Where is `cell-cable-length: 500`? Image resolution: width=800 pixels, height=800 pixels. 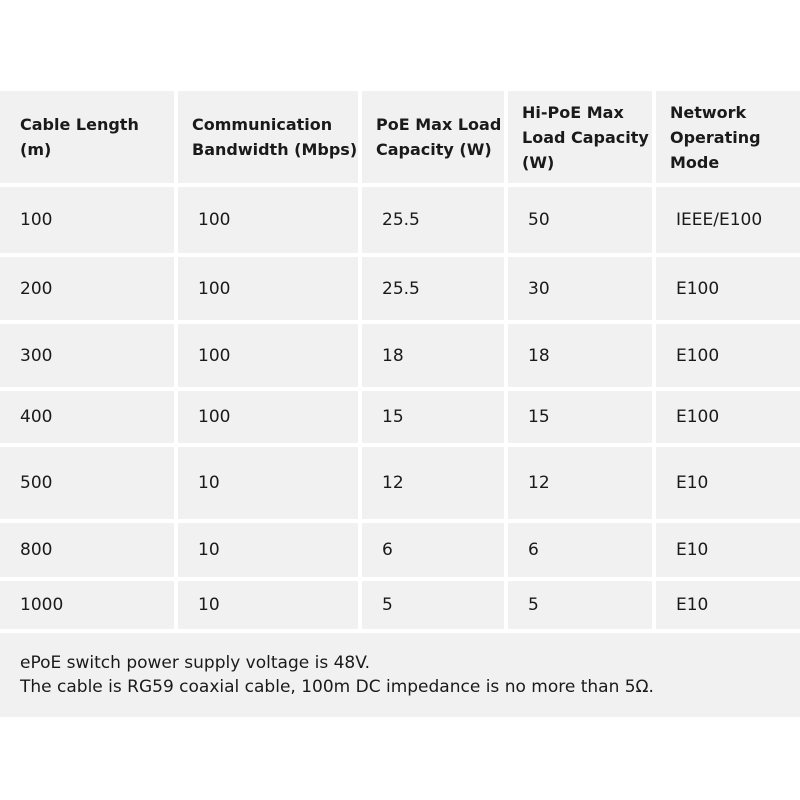 cell-cable-length: 500 is located at coordinates (89, 484).